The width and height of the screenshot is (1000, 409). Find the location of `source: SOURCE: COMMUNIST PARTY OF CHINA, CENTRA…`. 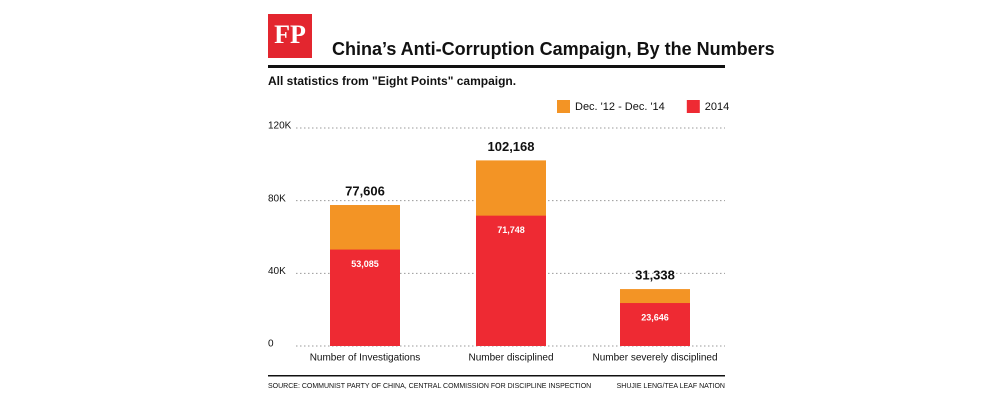

source: SOURCE: COMMUNIST PARTY OF CHINA, CENTRA… is located at coordinates (429, 386).